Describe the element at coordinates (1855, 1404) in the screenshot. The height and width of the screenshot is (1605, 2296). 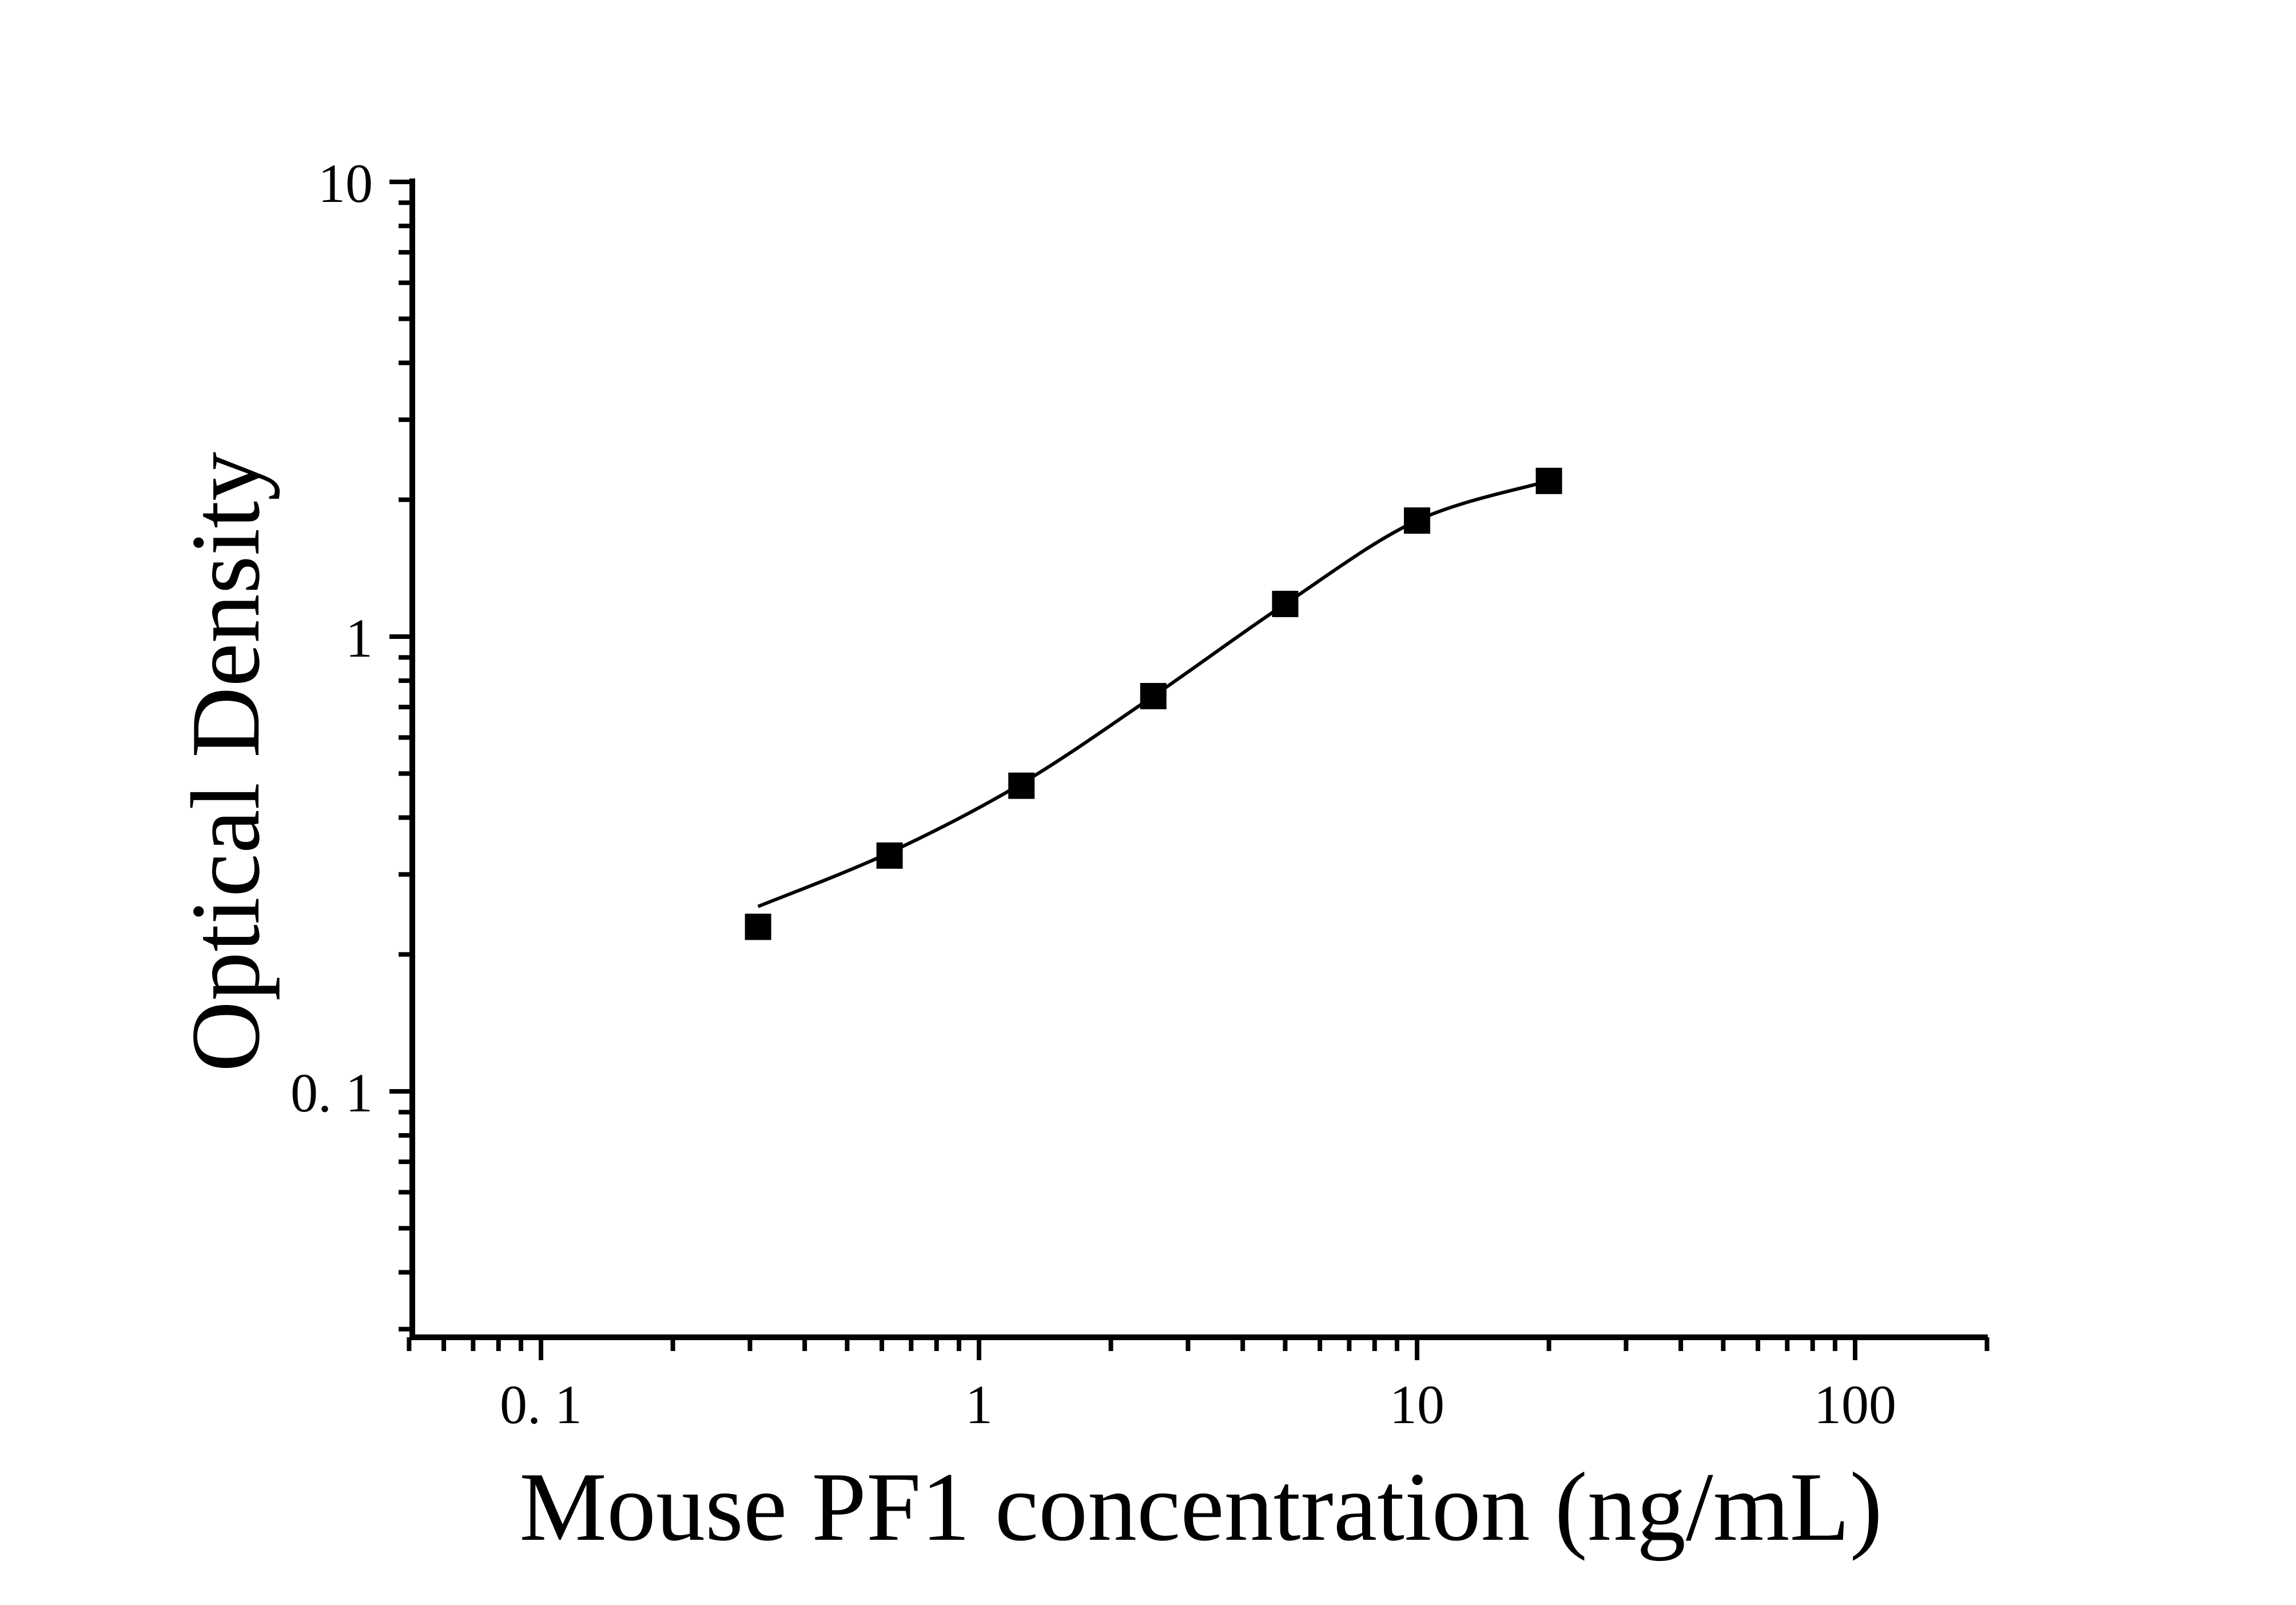
I see `x-tick-label: 100` at that location.